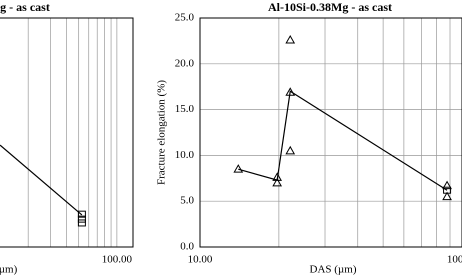 The image size is (462, 277). I want to click on y-tick-label: 0.0, so click(187, 247).